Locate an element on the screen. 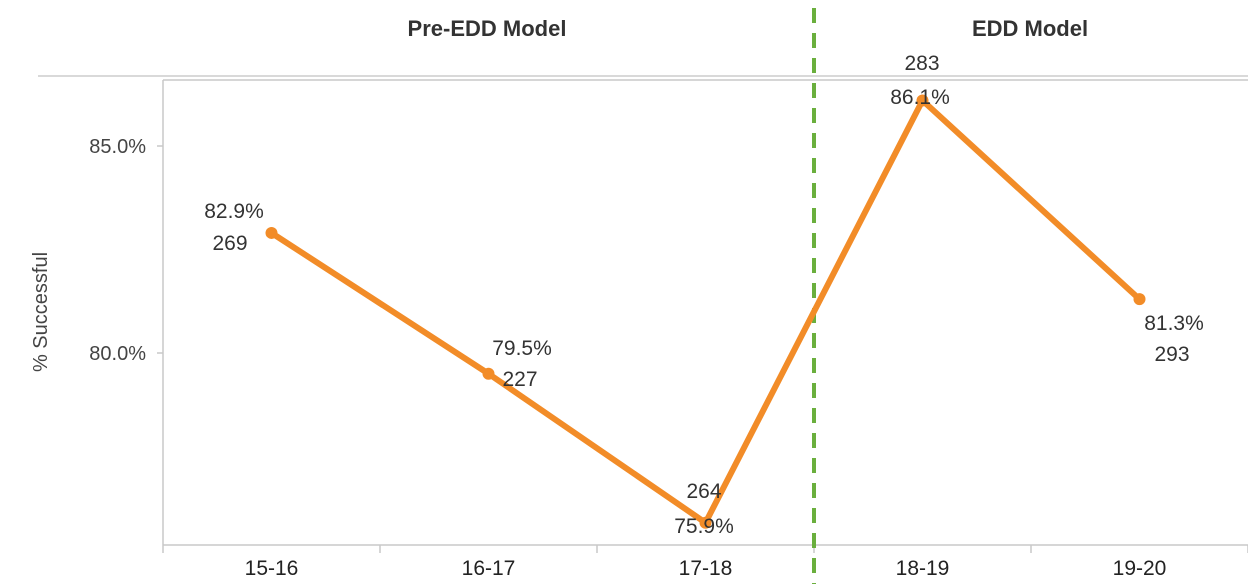  y-tick-label: 85.0% is located at coordinates (117, 147).